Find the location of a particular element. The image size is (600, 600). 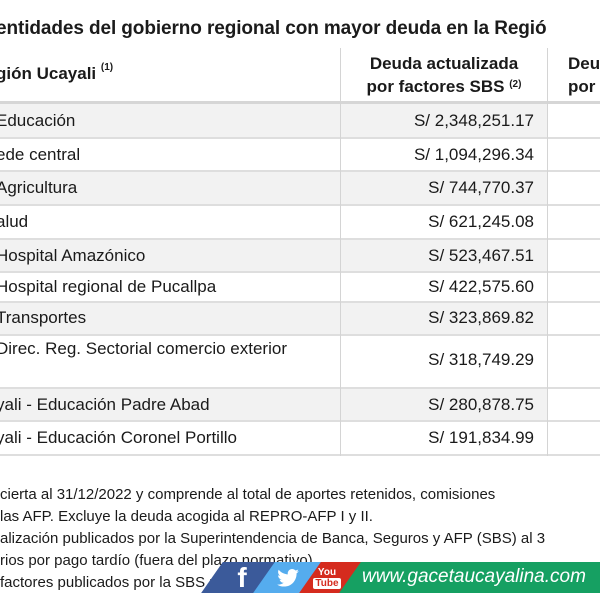

entity-name: Transportes is located at coordinates (43, 317).